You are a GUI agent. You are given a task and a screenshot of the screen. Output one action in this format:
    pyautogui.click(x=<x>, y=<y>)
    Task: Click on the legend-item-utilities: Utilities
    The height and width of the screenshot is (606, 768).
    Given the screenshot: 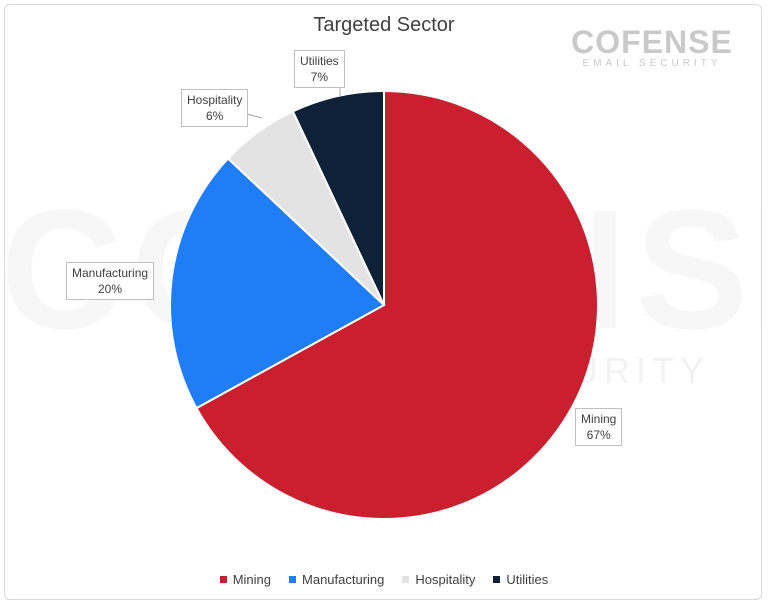 What is the action you would take?
    pyautogui.click(x=520, y=579)
    